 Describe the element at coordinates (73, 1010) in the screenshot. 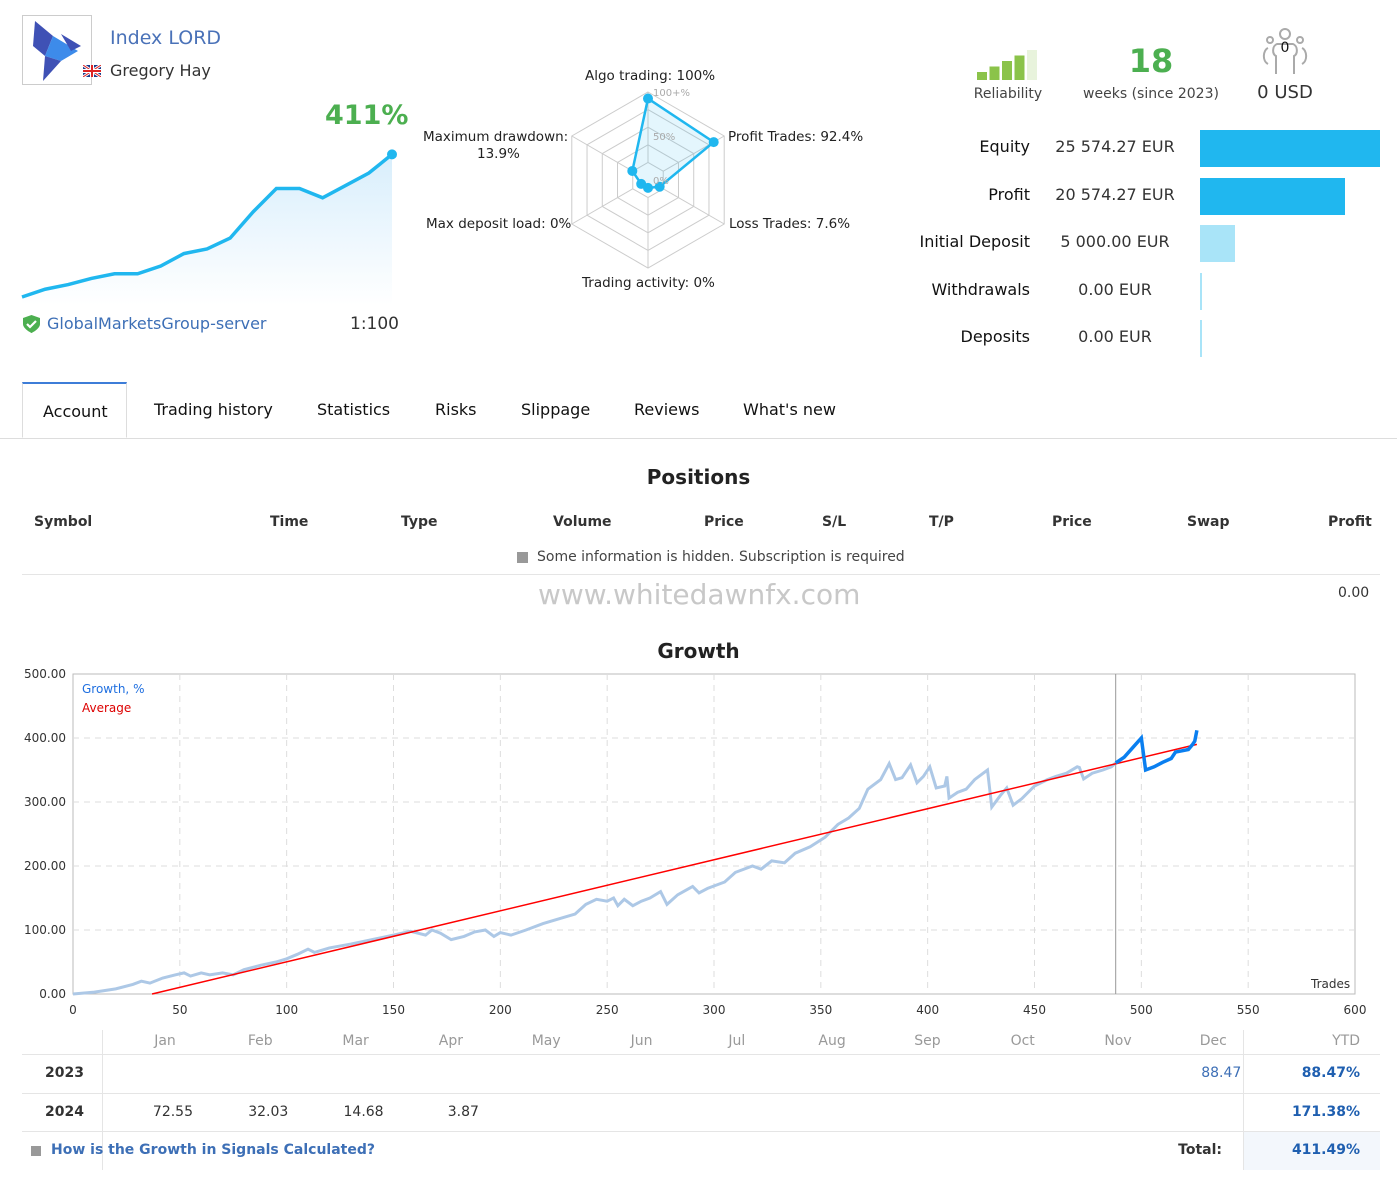

I see `x-tick-label: 0` at that location.